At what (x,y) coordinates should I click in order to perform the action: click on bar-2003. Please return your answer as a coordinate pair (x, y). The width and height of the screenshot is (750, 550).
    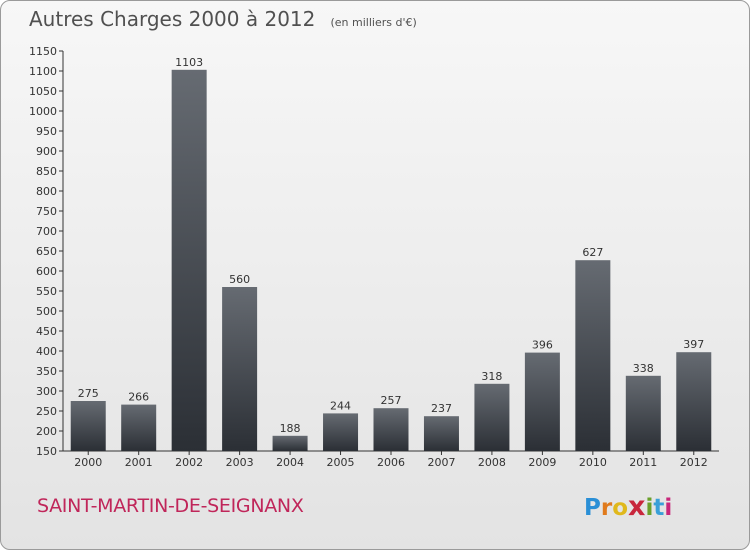
    Looking at the image, I should click on (240, 369).